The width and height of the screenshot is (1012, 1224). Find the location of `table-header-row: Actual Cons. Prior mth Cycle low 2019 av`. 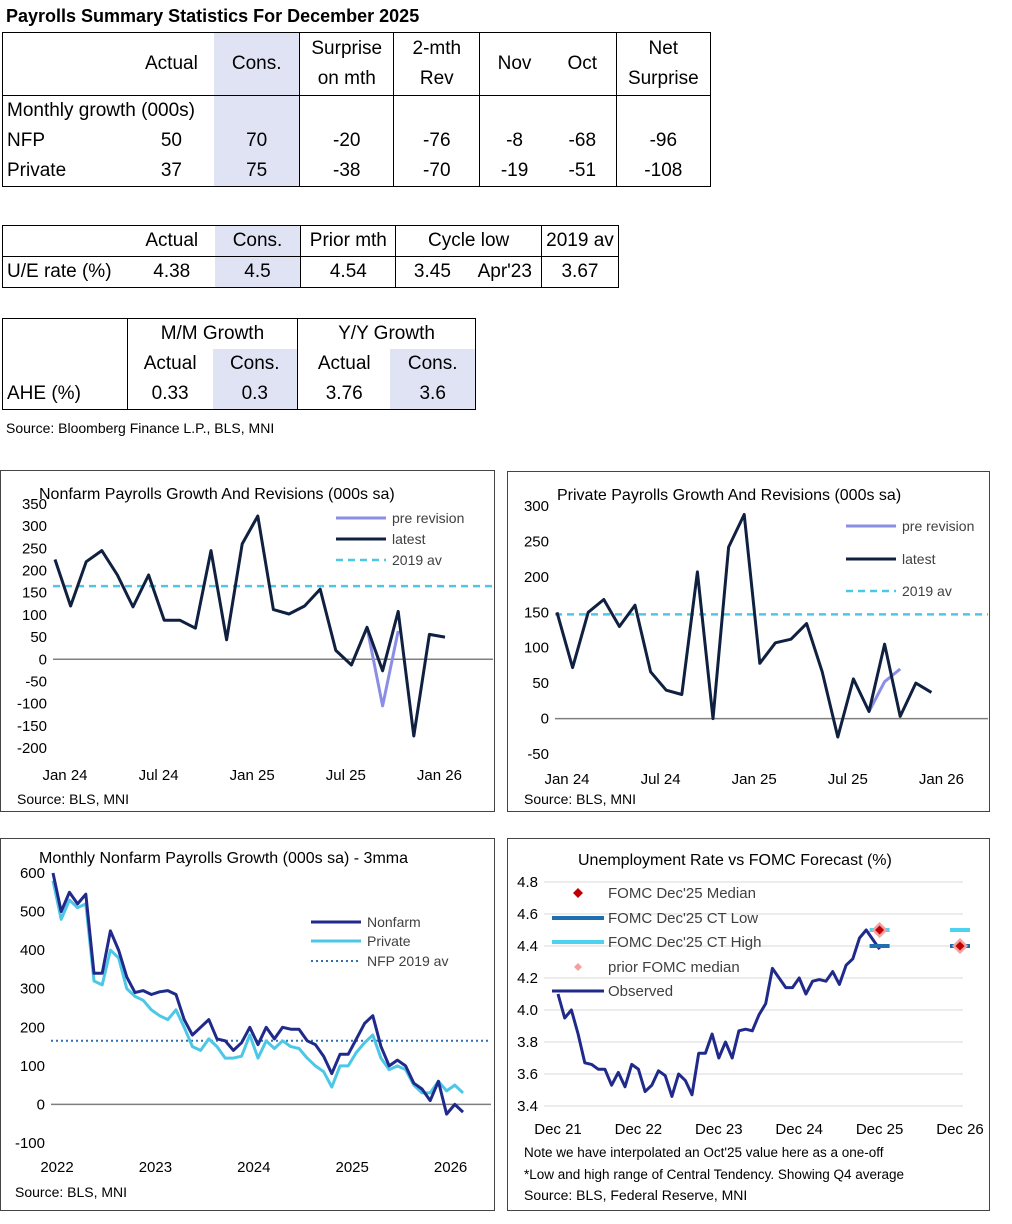

table-header-row: Actual Cons. Prior mth Cycle low 2019 av is located at coordinates (310, 241).